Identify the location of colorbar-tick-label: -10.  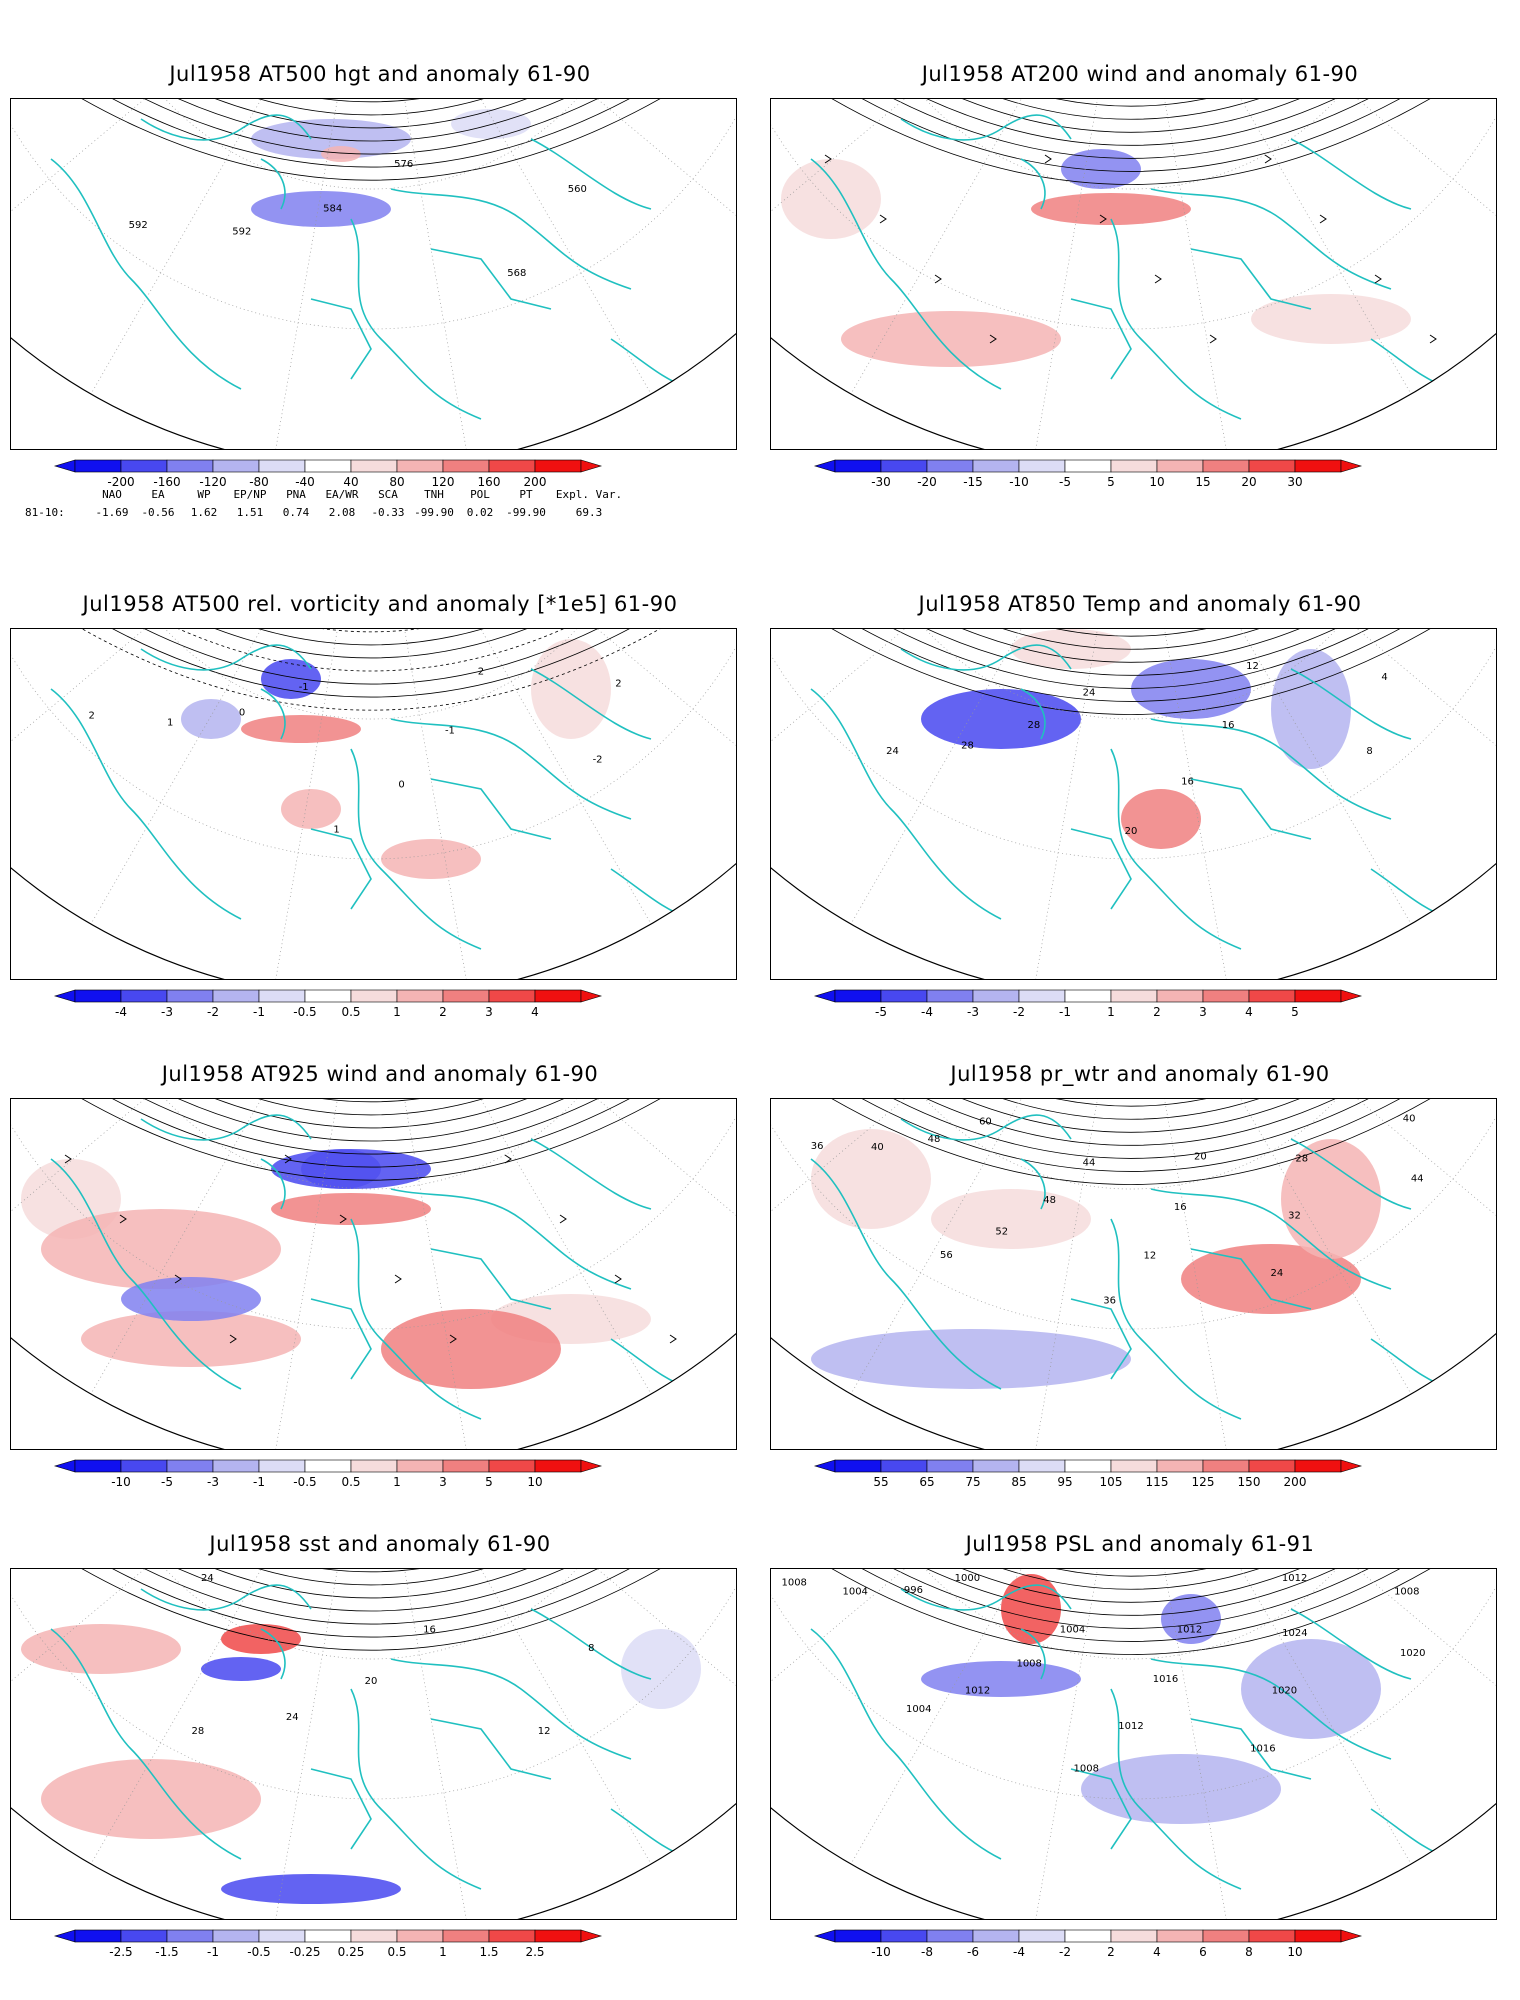
(1019, 482).